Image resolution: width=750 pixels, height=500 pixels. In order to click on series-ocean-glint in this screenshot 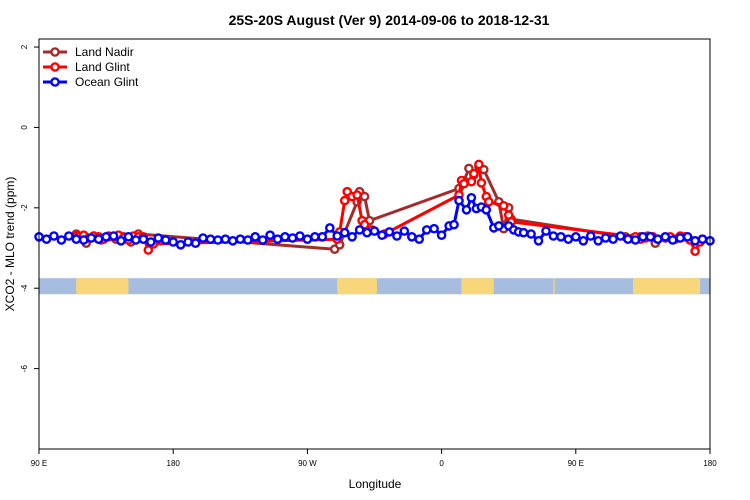, I will do `click(374, 221)`.